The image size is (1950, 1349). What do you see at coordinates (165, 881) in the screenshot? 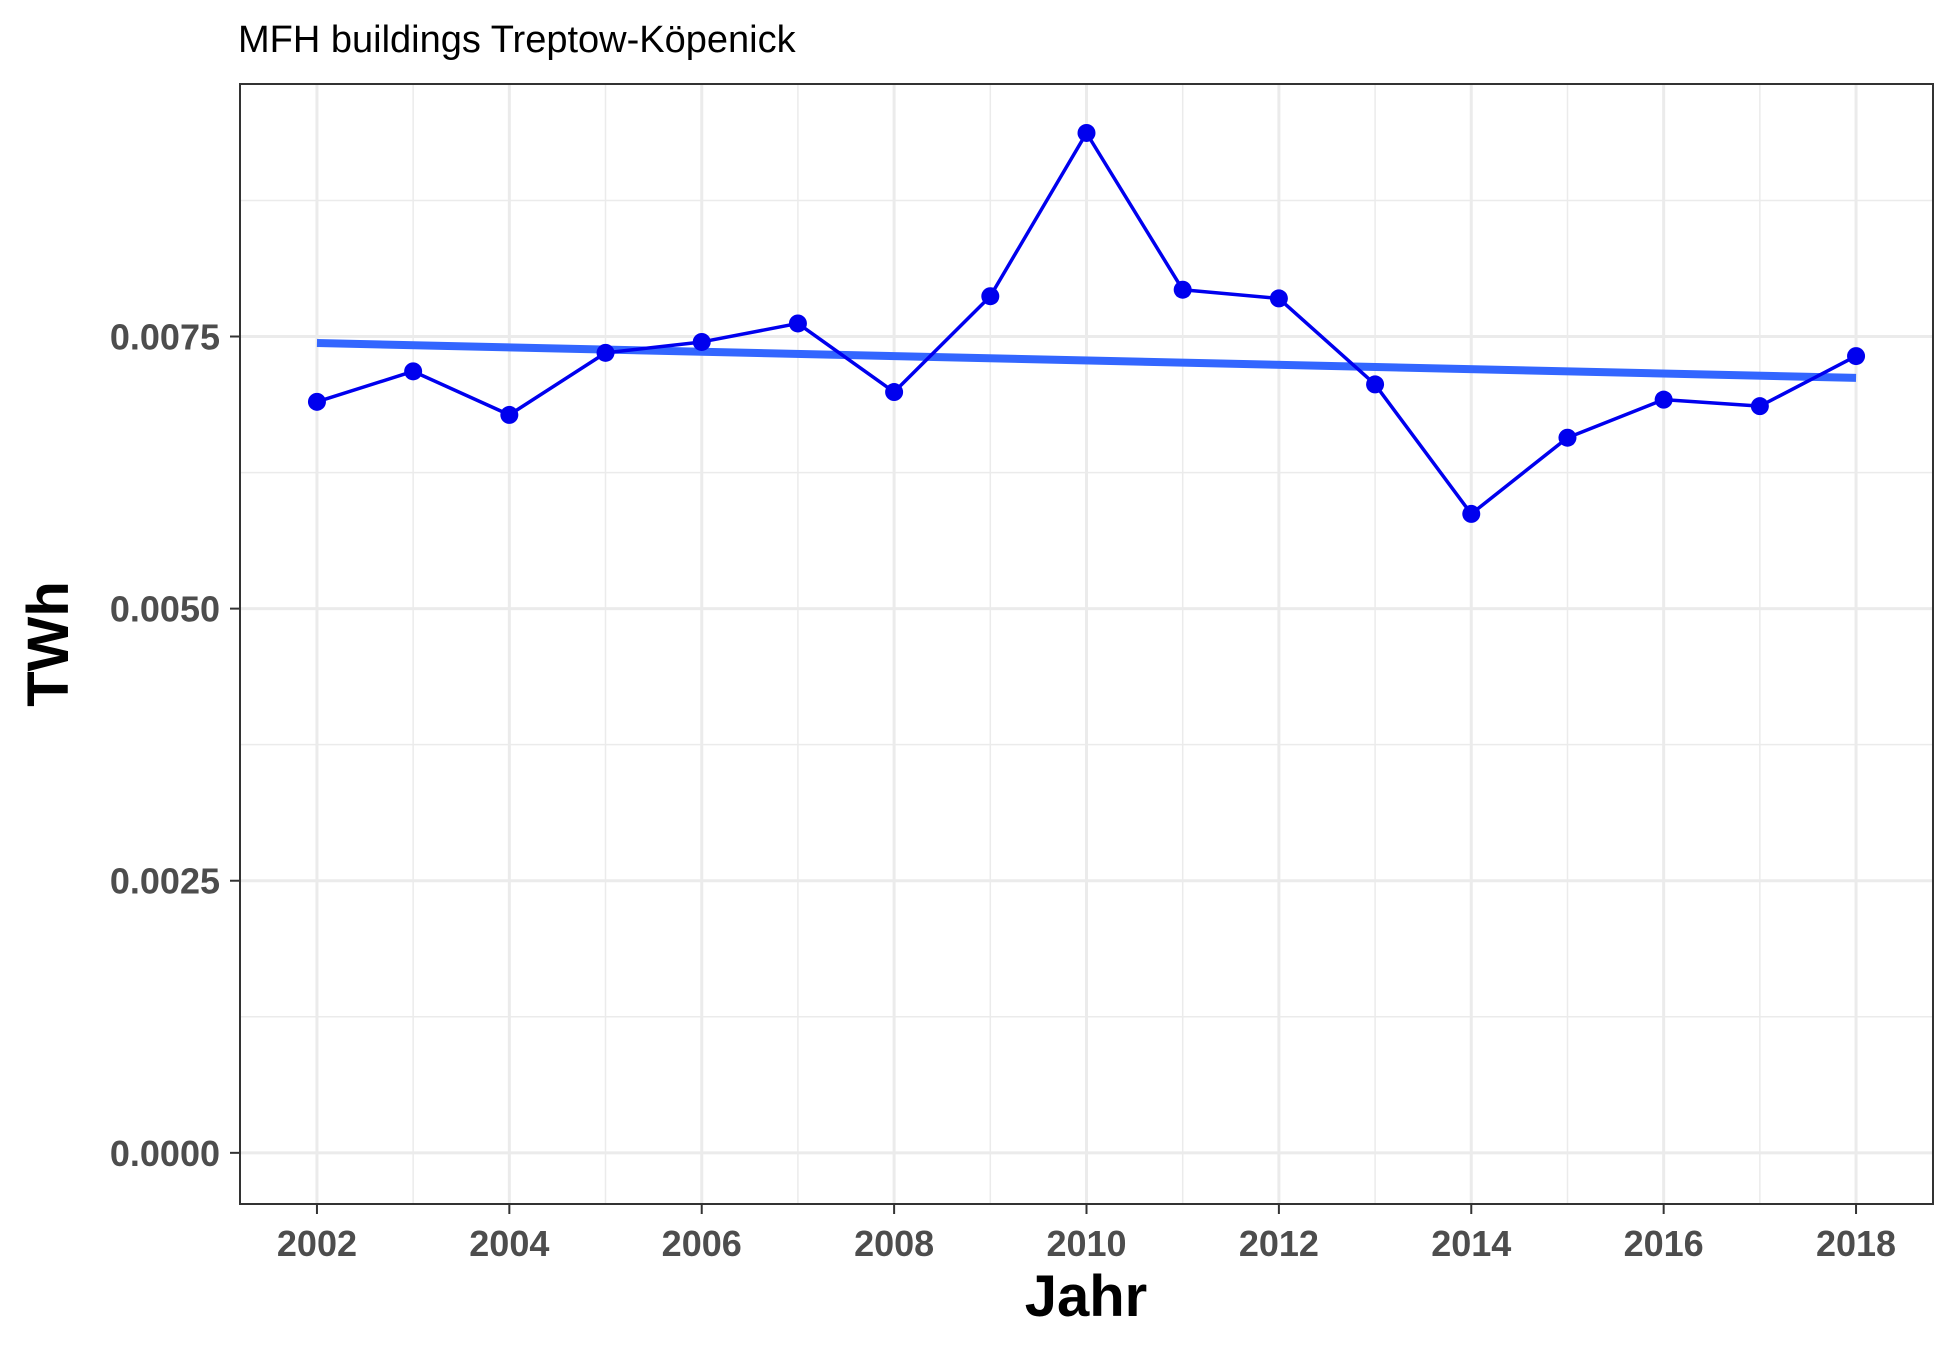
I see `y-tick-label: 0.0025` at bounding box center [165, 881].